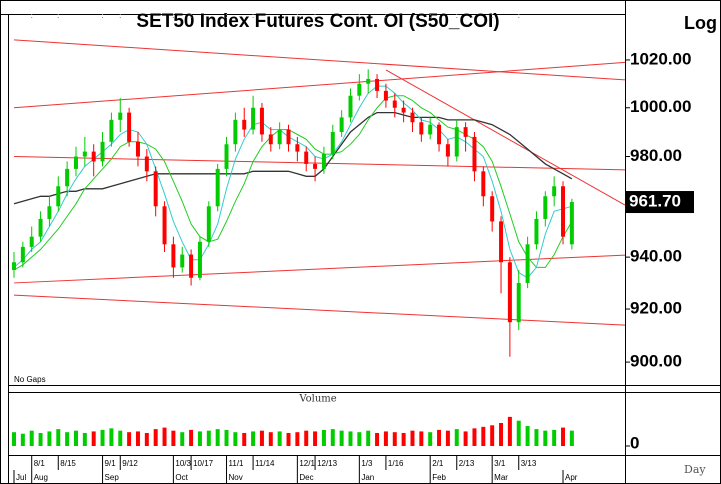 The image size is (721, 484). I want to click on x-tick-label: 11/1, so click(237, 463).